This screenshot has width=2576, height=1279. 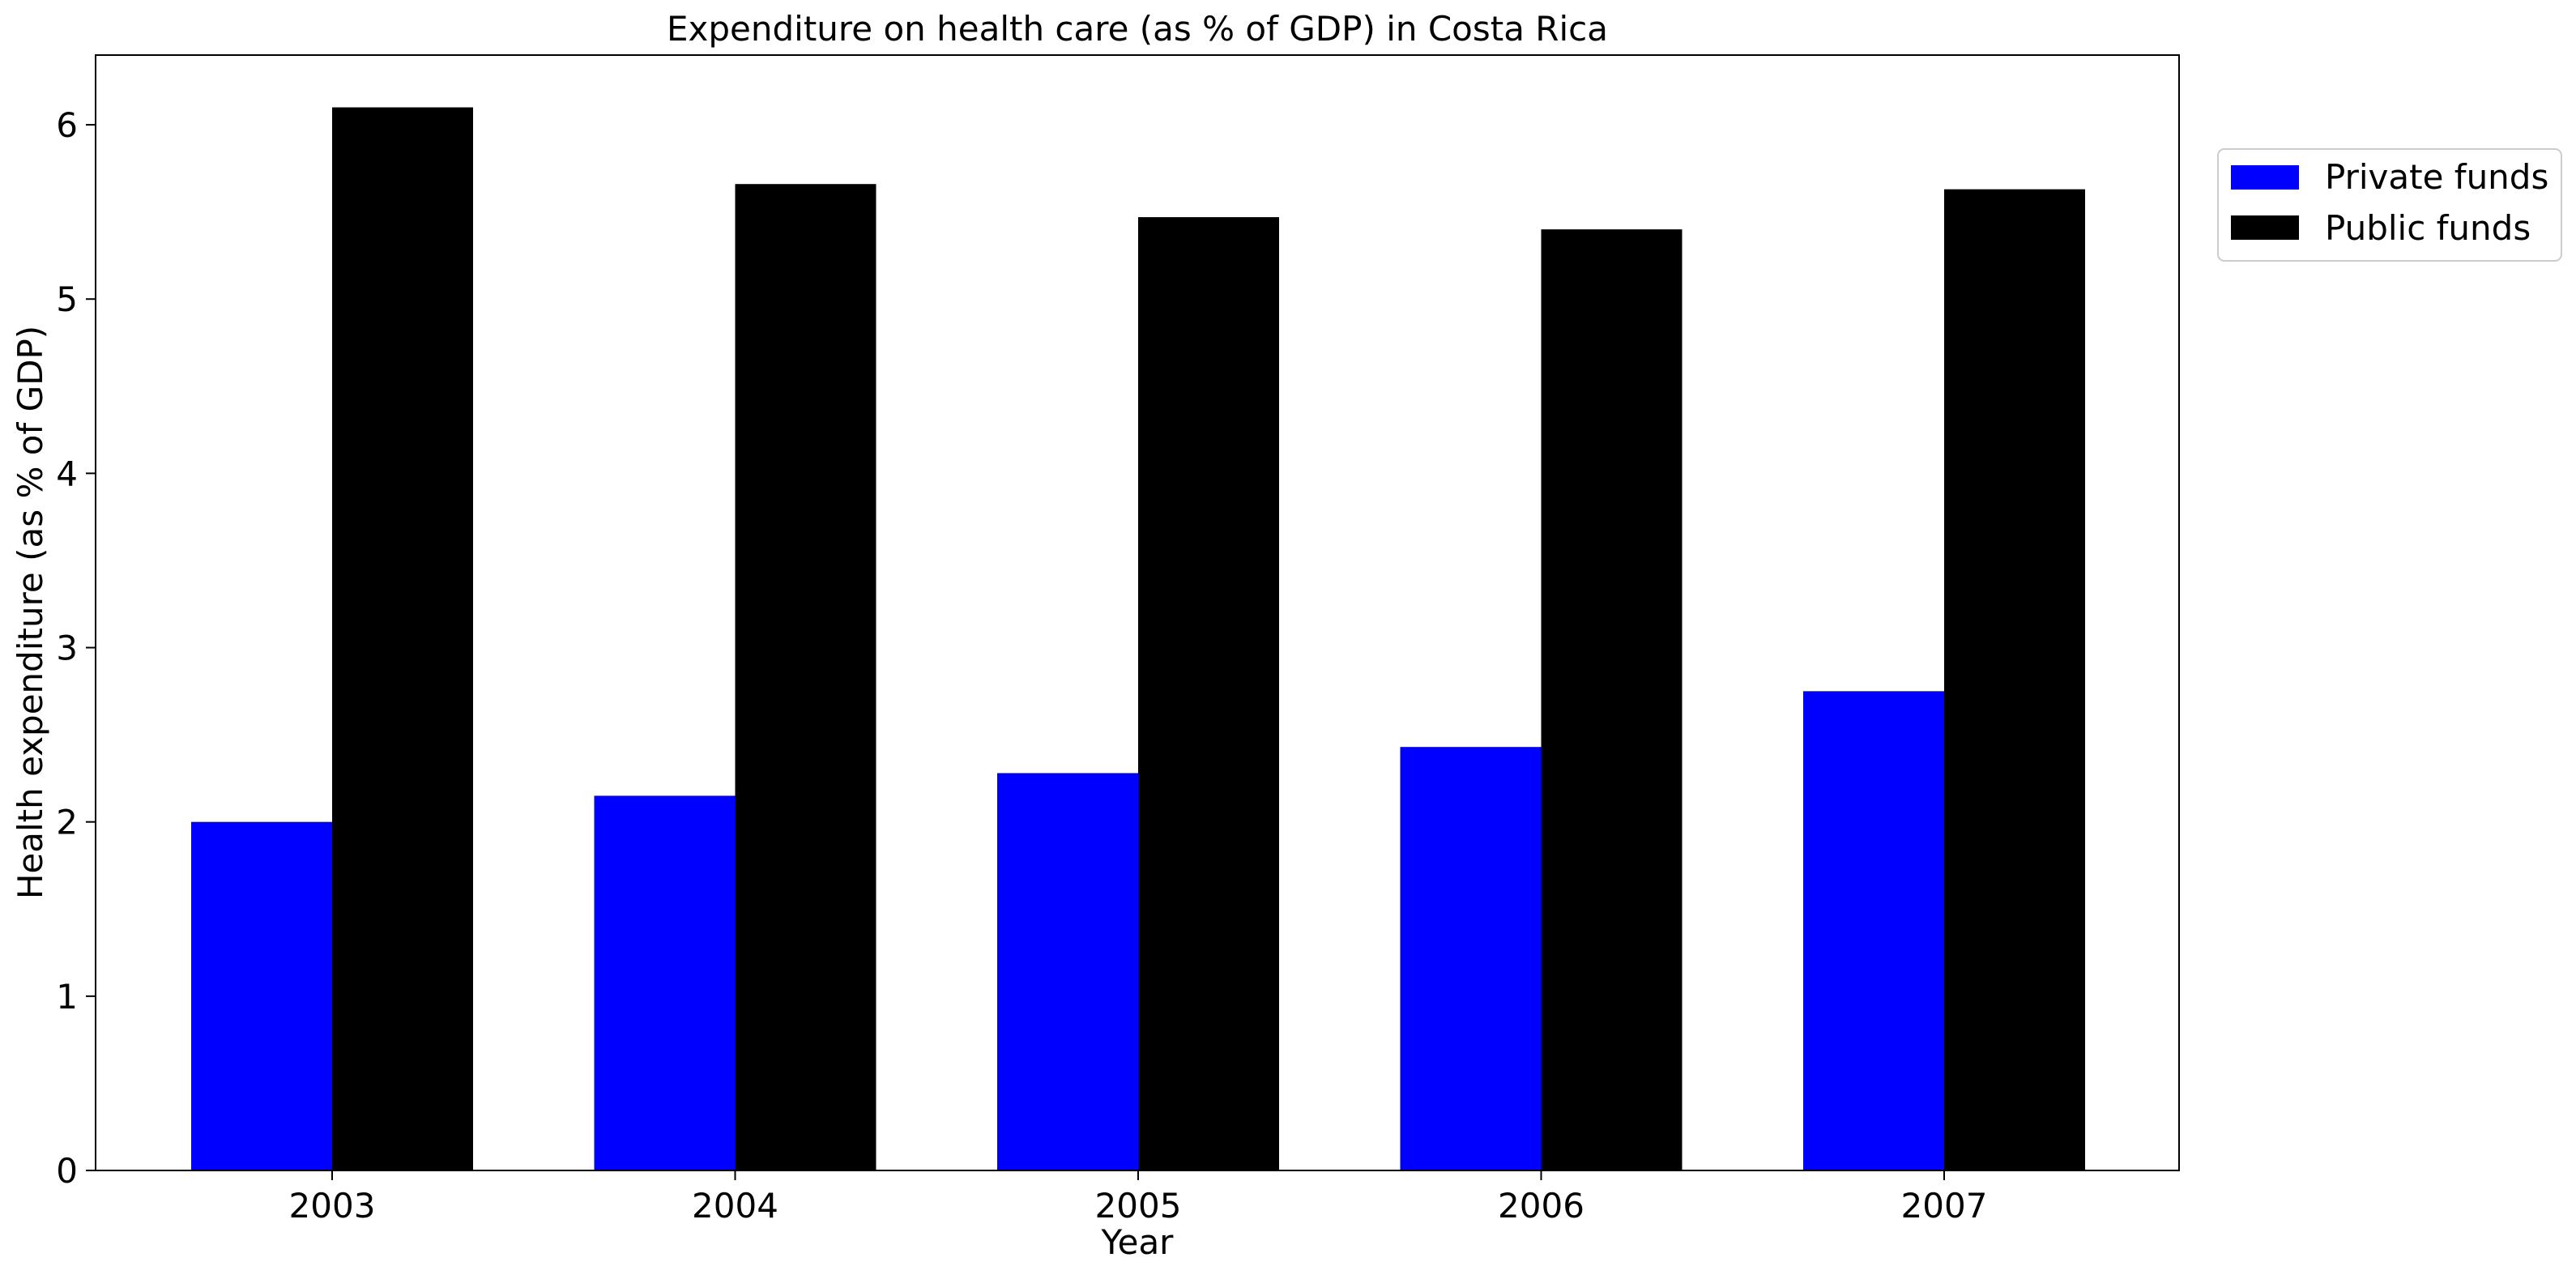 I want to click on y-tick-label-2: 2, so click(x=67, y=822).